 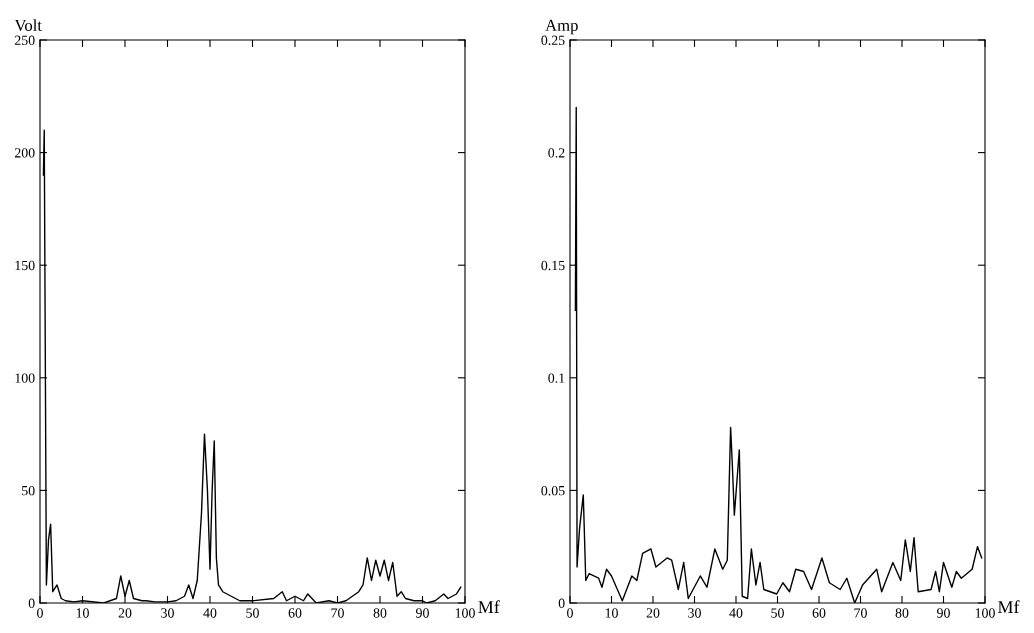 What do you see at coordinates (24, 40) in the screenshot?
I see `y-tick-label: 250` at bounding box center [24, 40].